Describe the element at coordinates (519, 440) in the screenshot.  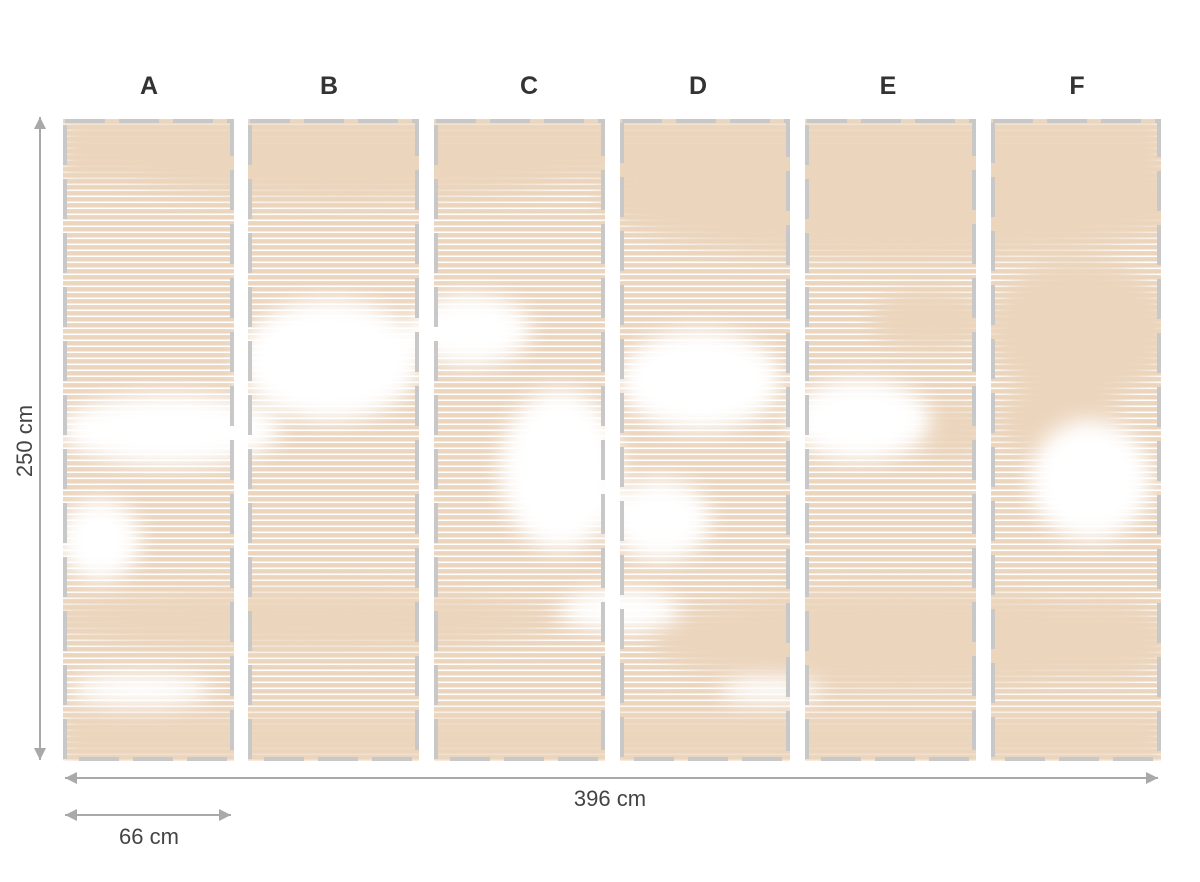
I see `panel-c-frame` at that location.